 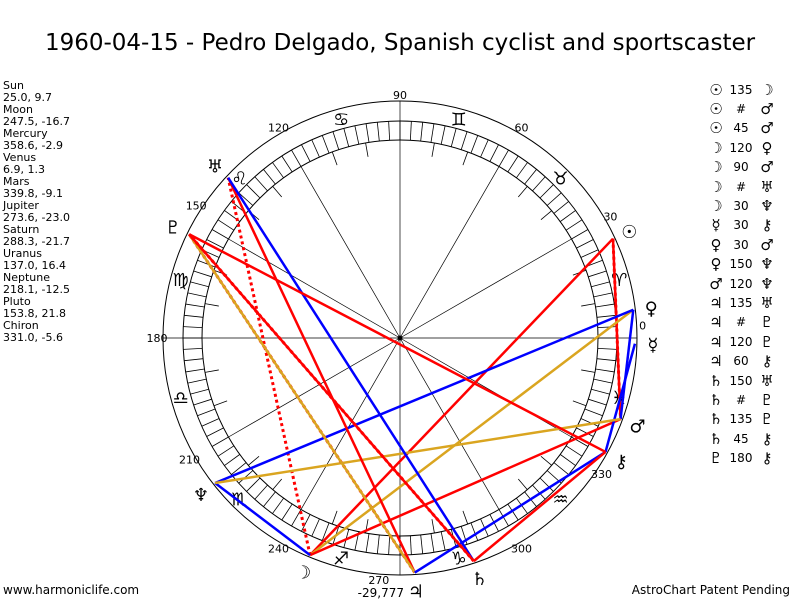 I want to click on planet-coords: 247.5, -16.7, so click(x=36, y=121).